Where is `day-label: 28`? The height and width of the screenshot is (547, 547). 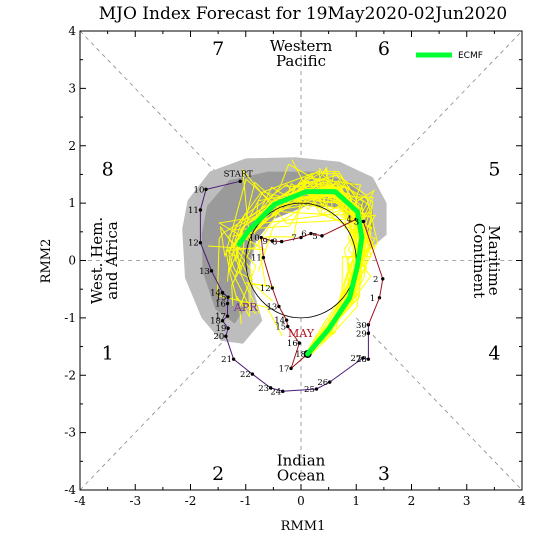 day-label: 28 is located at coordinates (361, 360).